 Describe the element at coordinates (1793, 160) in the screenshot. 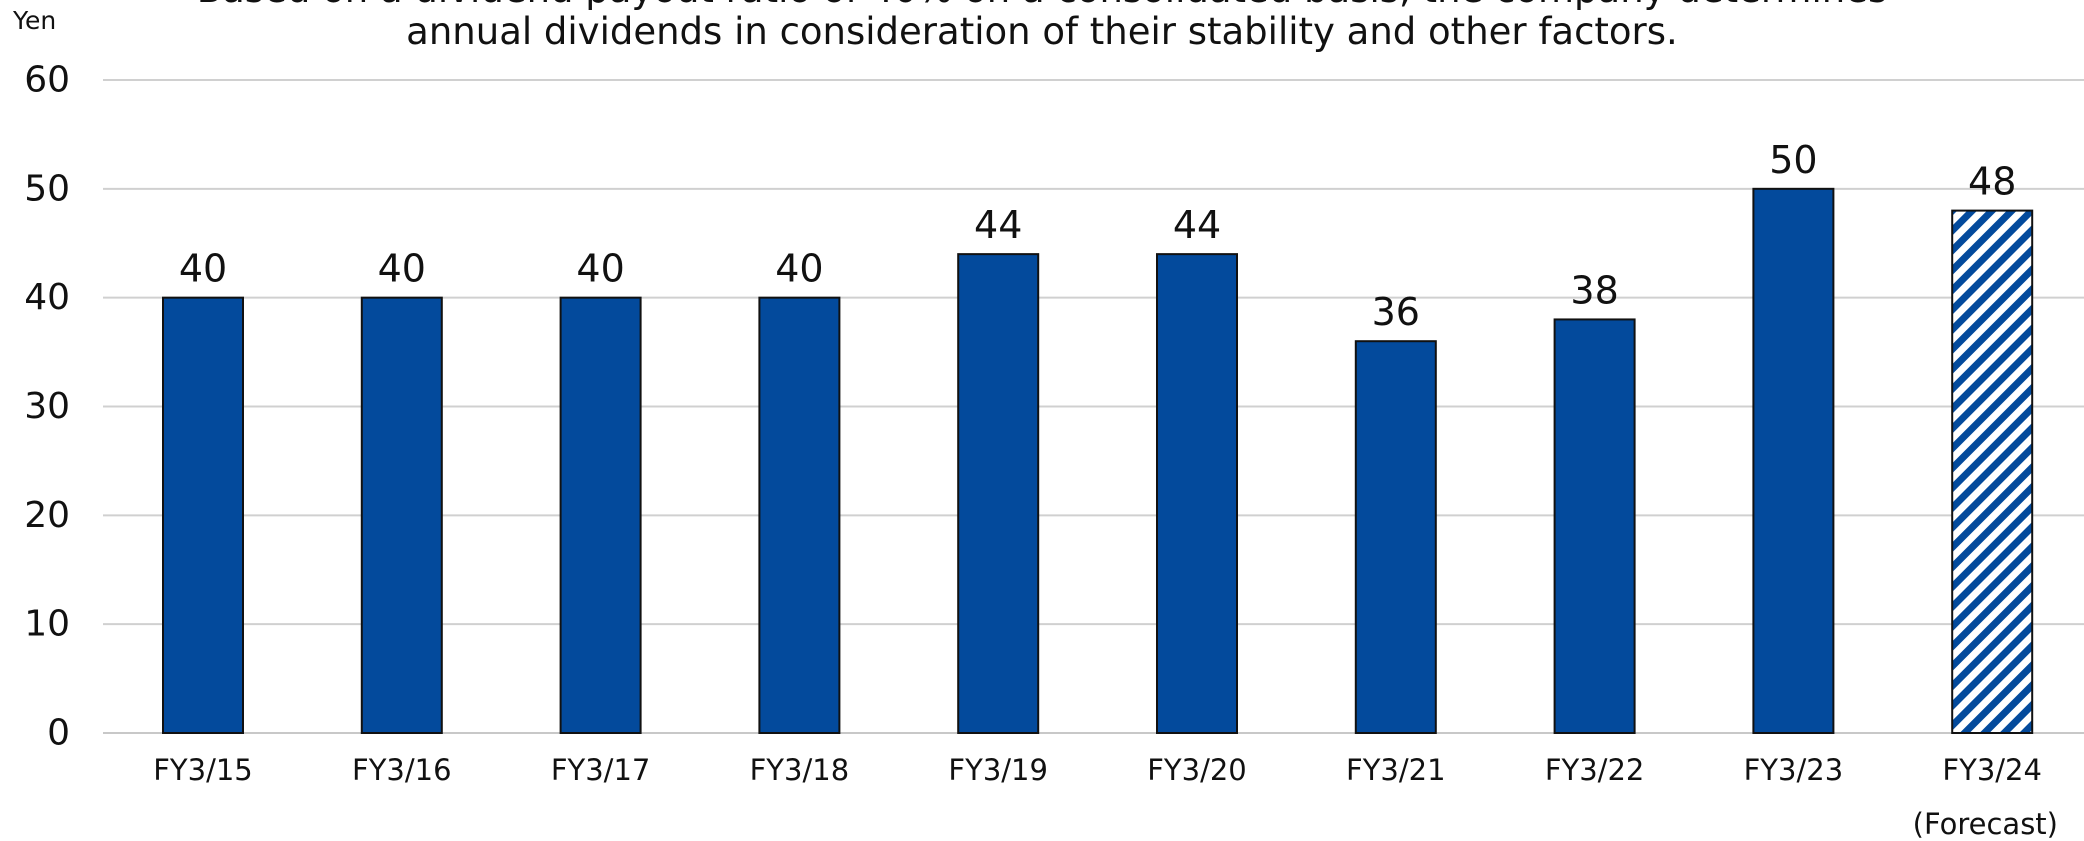

I see `data-label: 50` at that location.